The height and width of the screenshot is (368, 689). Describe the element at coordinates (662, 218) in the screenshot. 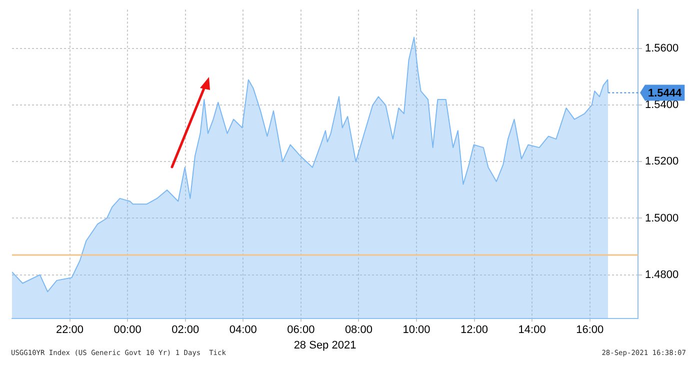

I see `y-tick-label: 1.5000` at that location.